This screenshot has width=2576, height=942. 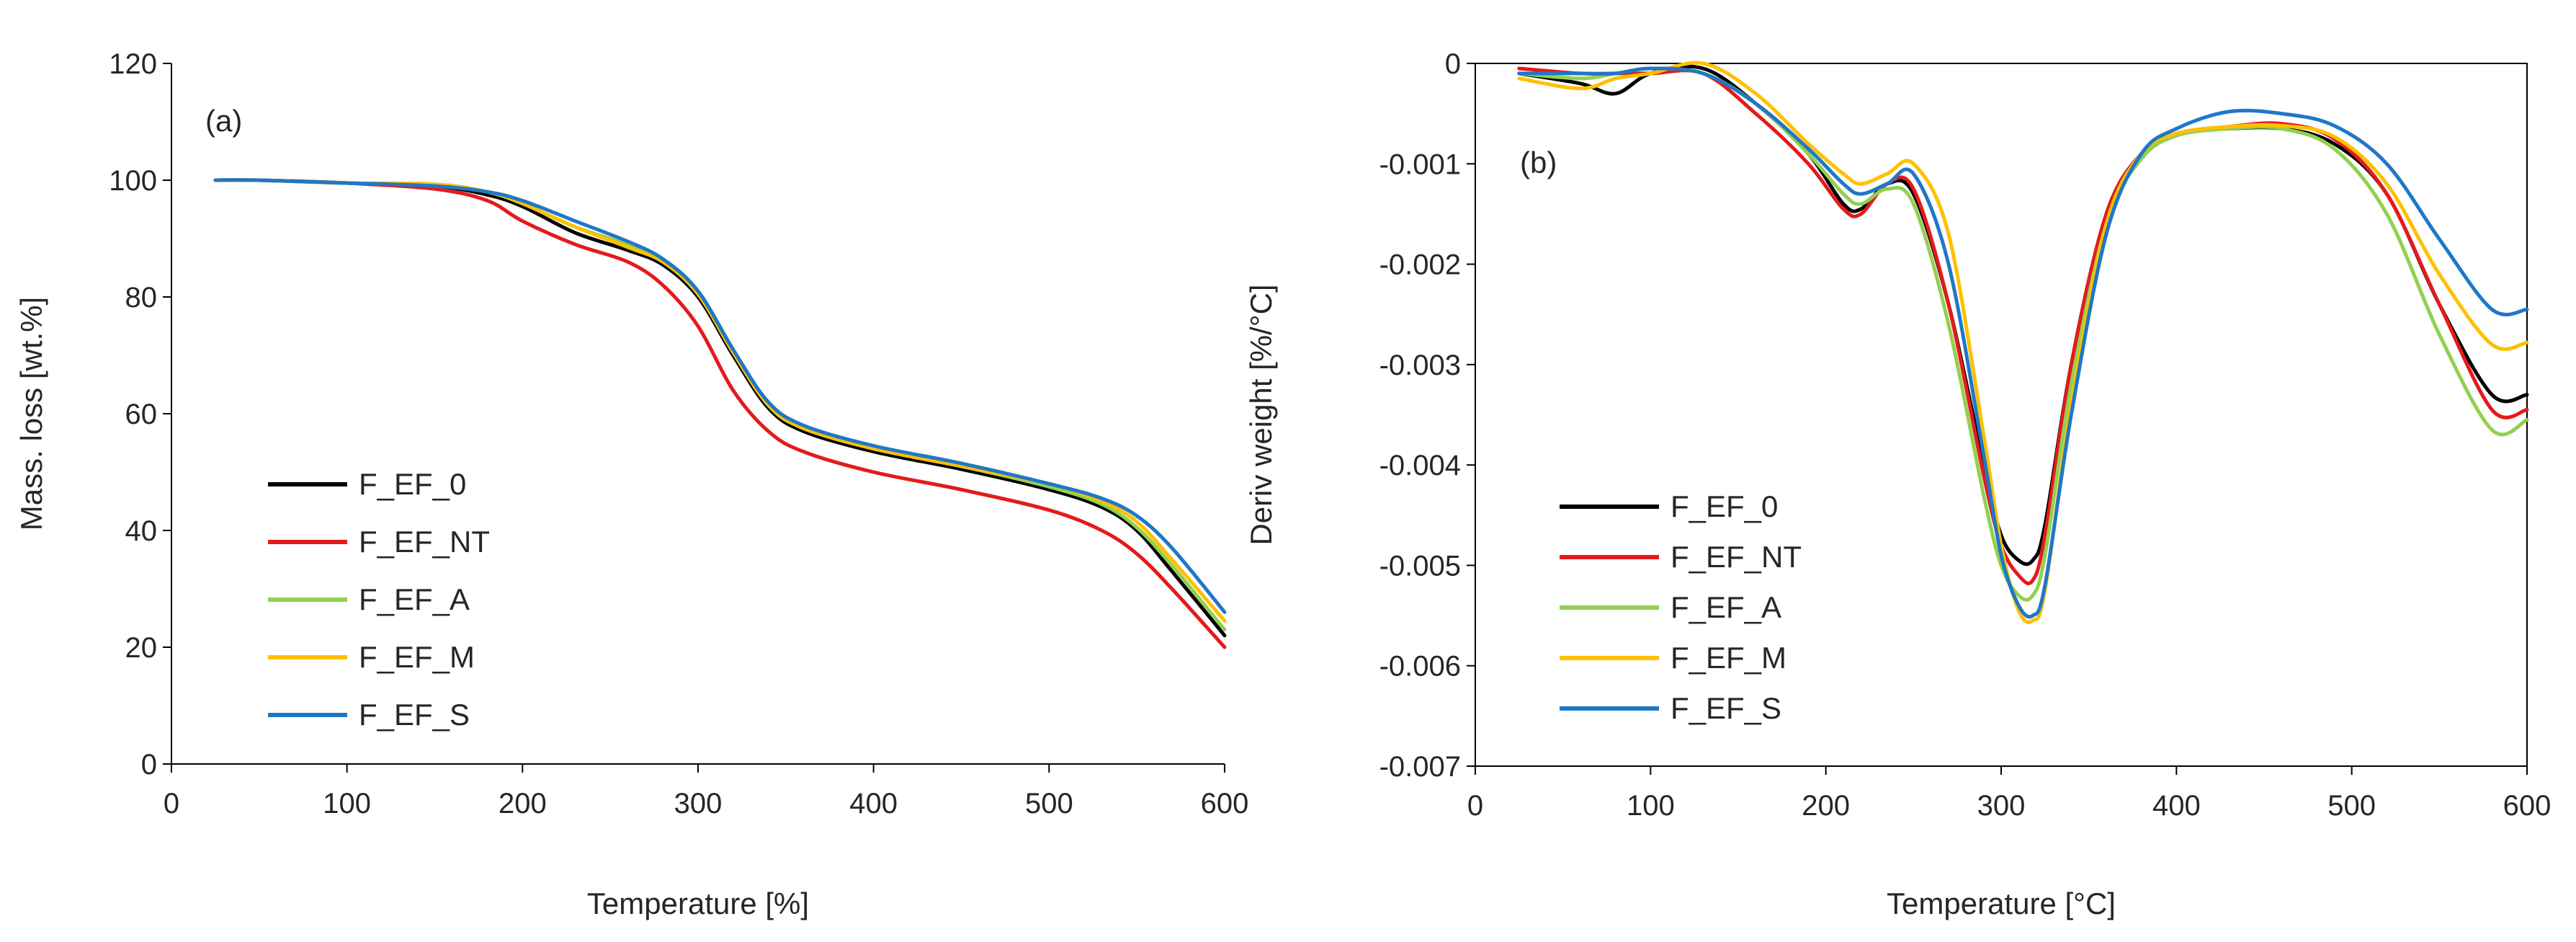 I want to click on y-axis-label-b: Deriv weight [%/°C], so click(x=1261, y=414).